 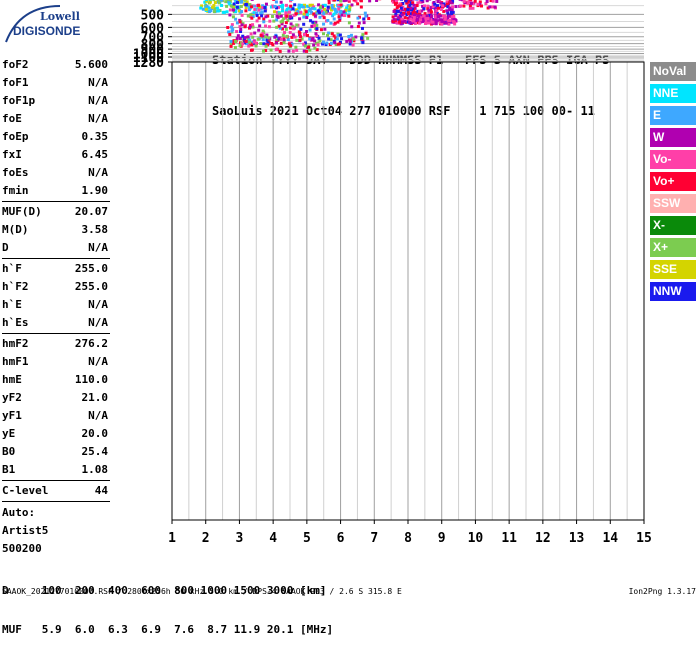 What do you see at coordinates (148, 63) in the screenshot?
I see `y-tick-label: 1280` at bounding box center [148, 63].